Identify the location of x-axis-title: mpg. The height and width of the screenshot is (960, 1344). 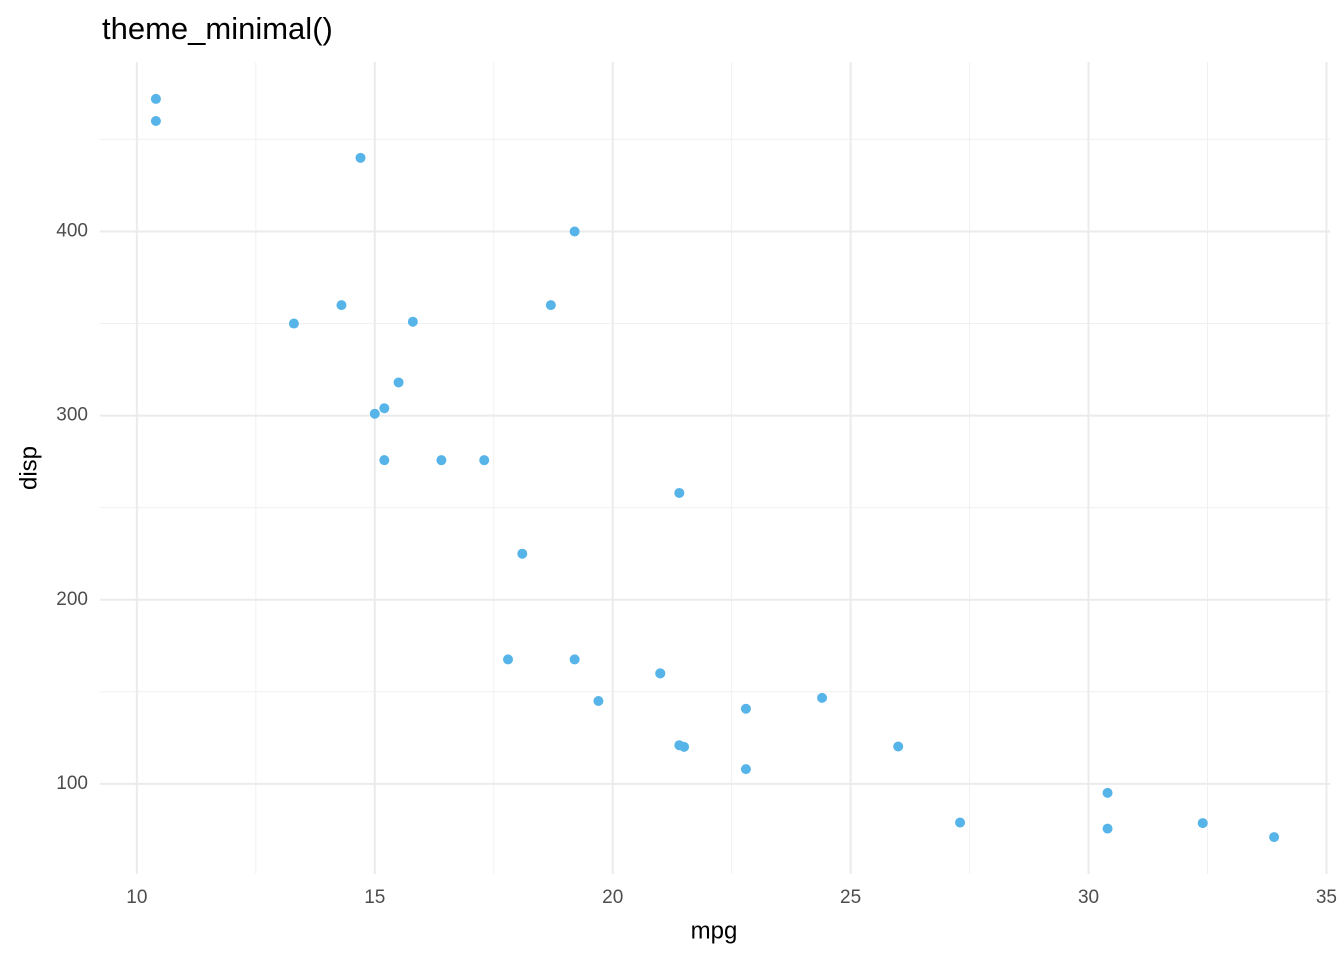
(714, 930).